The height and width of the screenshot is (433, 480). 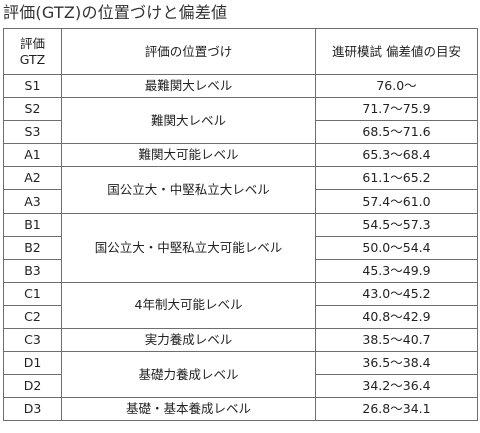 What do you see at coordinates (32, 386) in the screenshot?
I see `grade-cell: D2` at bounding box center [32, 386].